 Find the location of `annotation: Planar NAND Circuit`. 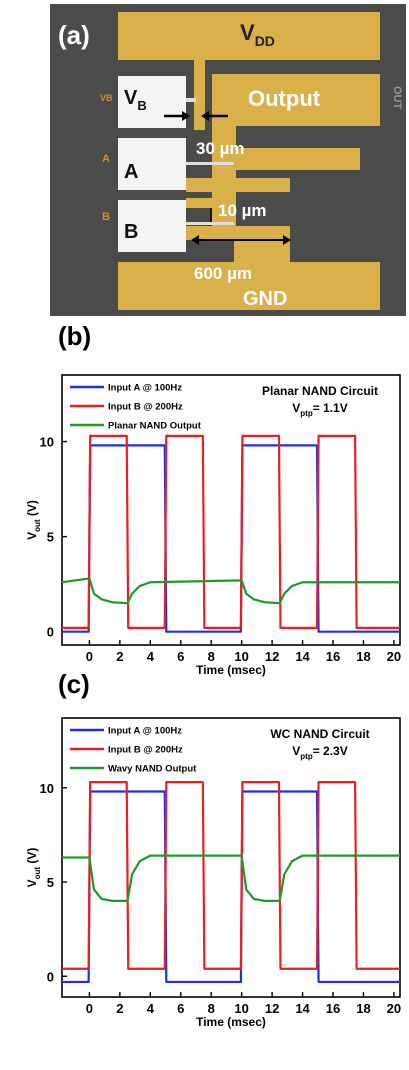

annotation: Planar NAND Circuit is located at coordinates (320, 391).